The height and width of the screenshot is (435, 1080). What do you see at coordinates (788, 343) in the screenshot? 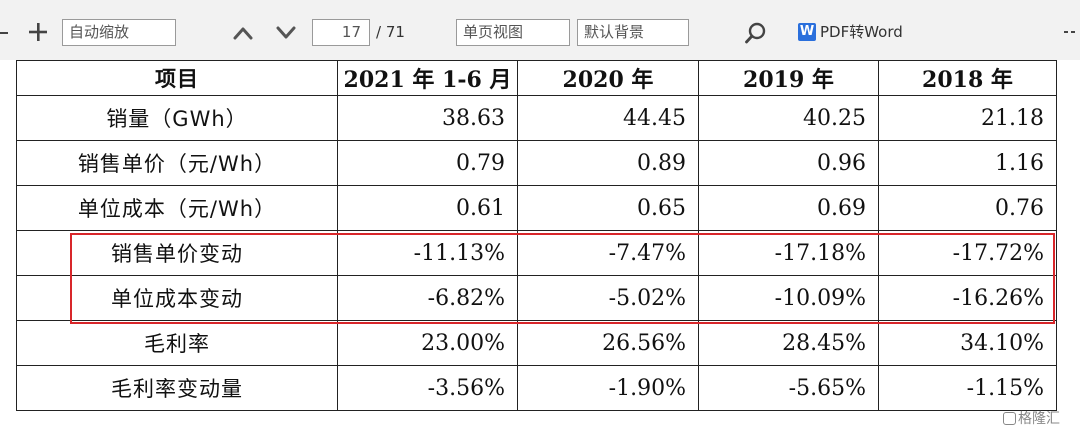
I see `table-cell: 28.45%` at bounding box center [788, 343].